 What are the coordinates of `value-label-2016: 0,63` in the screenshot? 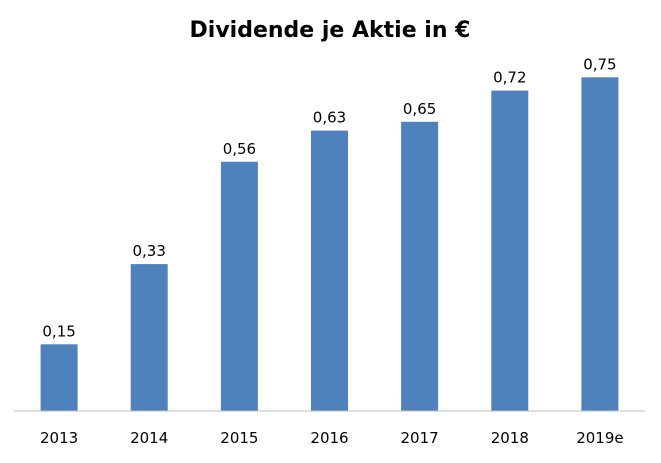 It's located at (329, 118).